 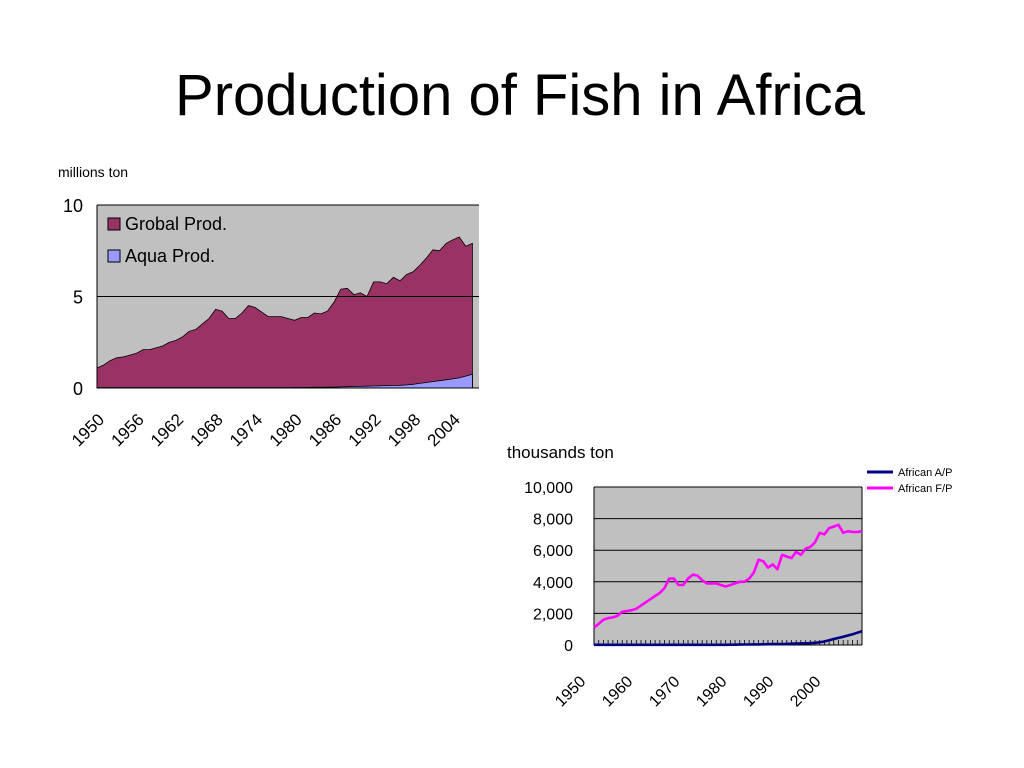 I want to click on slide-title: Production of Fish in Africa, so click(x=520, y=95).